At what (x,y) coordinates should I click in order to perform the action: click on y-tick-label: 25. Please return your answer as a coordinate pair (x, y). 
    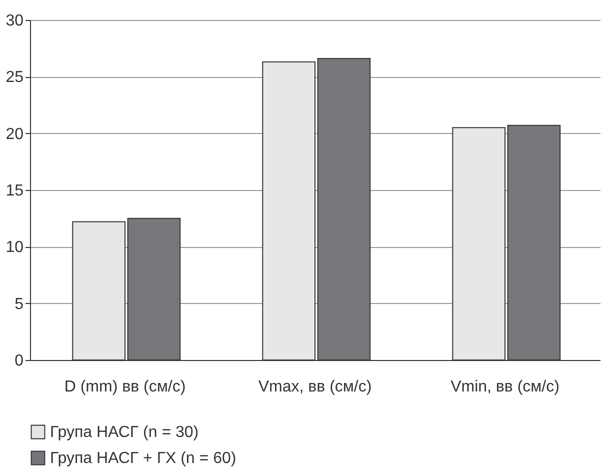
    Looking at the image, I should click on (15, 77).